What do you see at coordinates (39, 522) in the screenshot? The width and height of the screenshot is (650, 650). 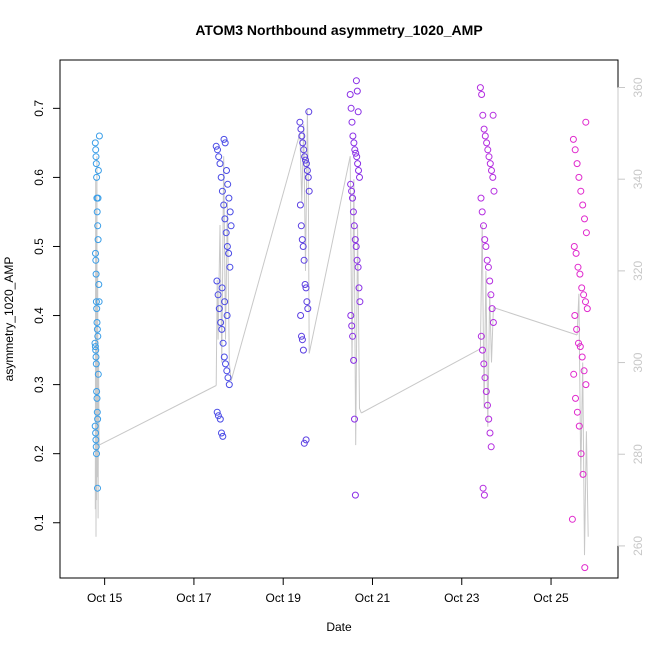 I see `y-tick-label: 0.1` at bounding box center [39, 522].